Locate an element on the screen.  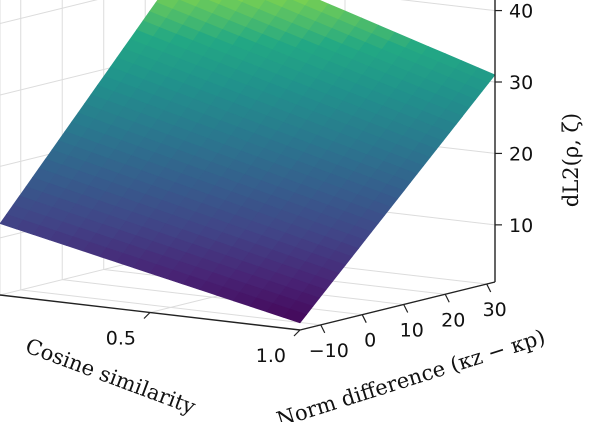
y-tick-label: 0 is located at coordinates (370, 341).